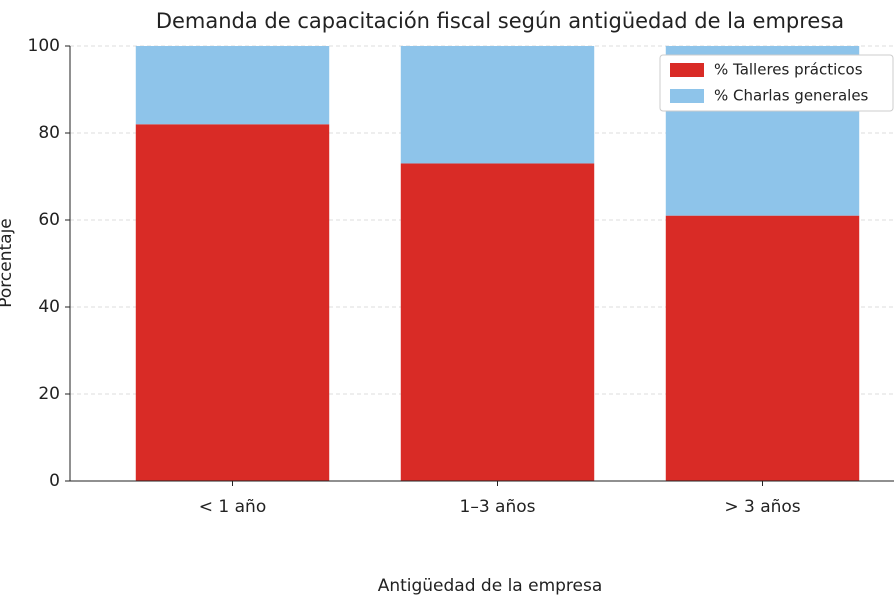 Image resolution: width=894 pixels, height=600 pixels. Describe the element at coordinates (49, 394) in the screenshot. I see `y-tick-label: 20` at that location.